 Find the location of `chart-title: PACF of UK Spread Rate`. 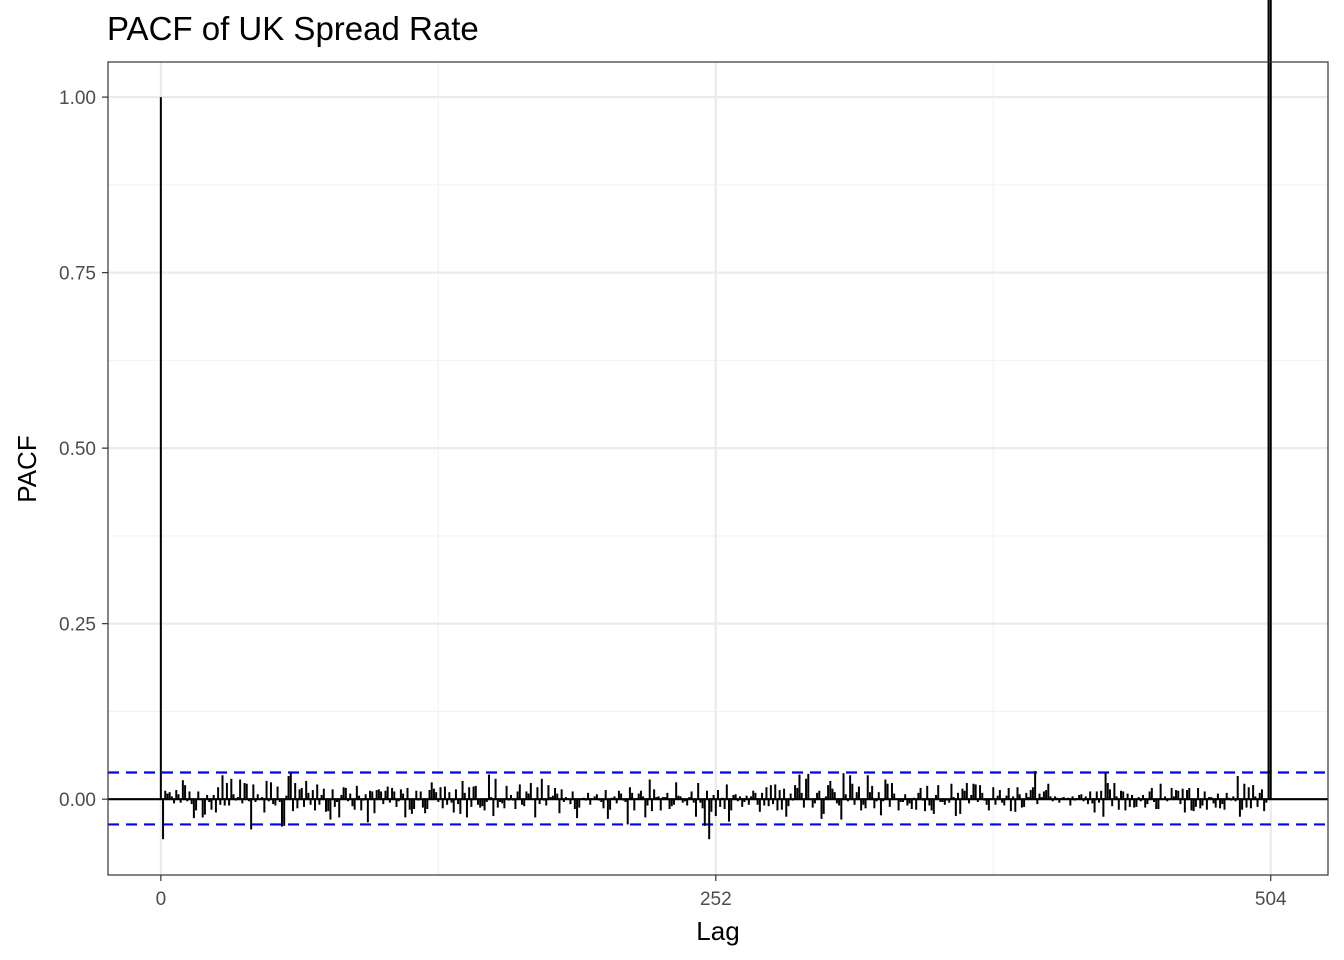

chart-title: PACF of UK Spread Rate is located at coordinates (293, 28).